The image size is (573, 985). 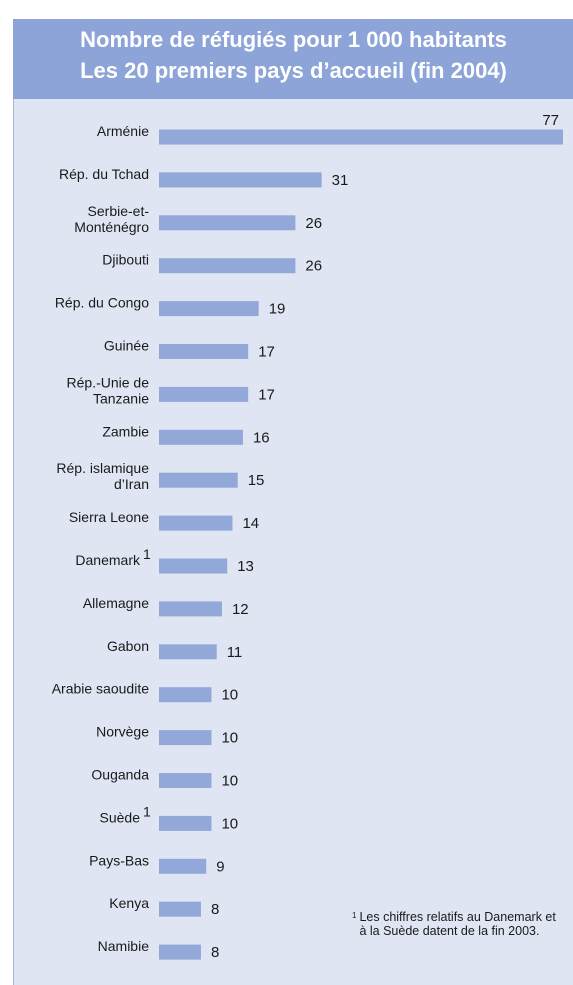 What do you see at coordinates (108, 382) in the screenshot?
I see `category-label: Rép.-Unie de` at bounding box center [108, 382].